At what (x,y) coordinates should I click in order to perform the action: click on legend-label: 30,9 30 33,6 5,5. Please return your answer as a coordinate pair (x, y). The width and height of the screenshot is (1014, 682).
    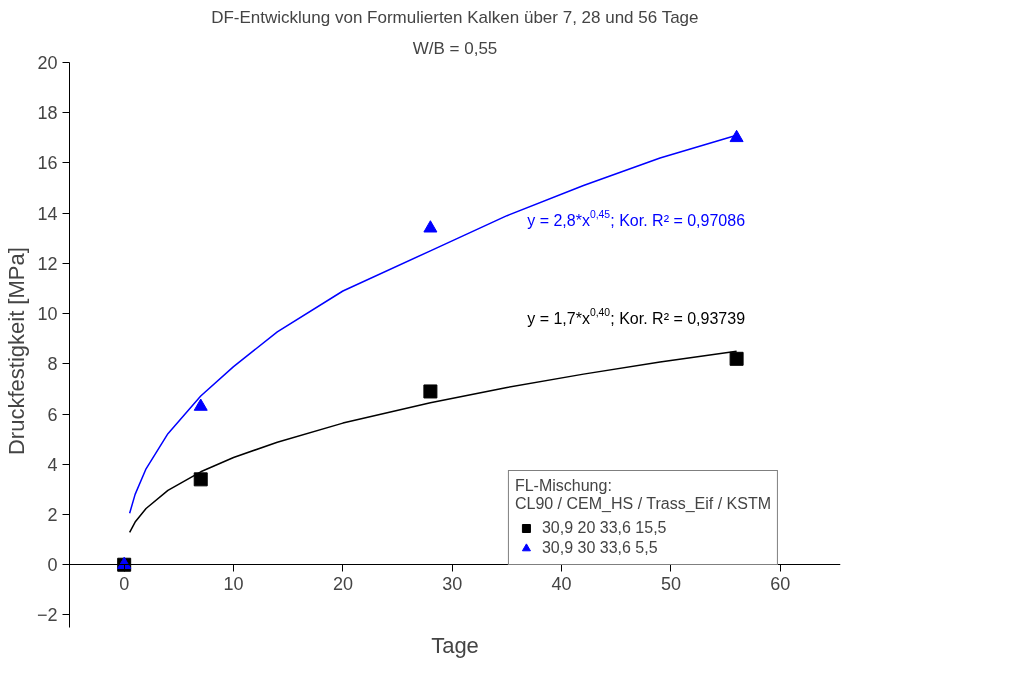
    Looking at the image, I should click on (599, 548).